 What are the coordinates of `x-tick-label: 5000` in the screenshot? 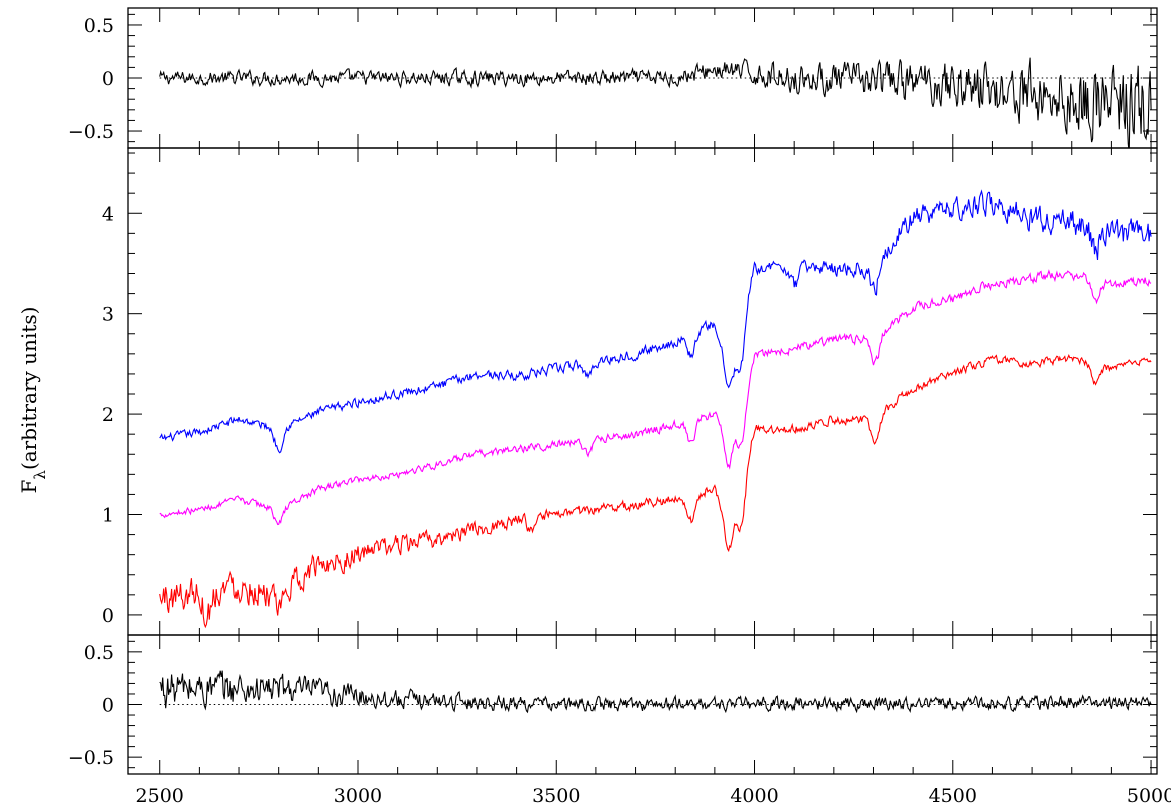 It's located at (1149, 796).